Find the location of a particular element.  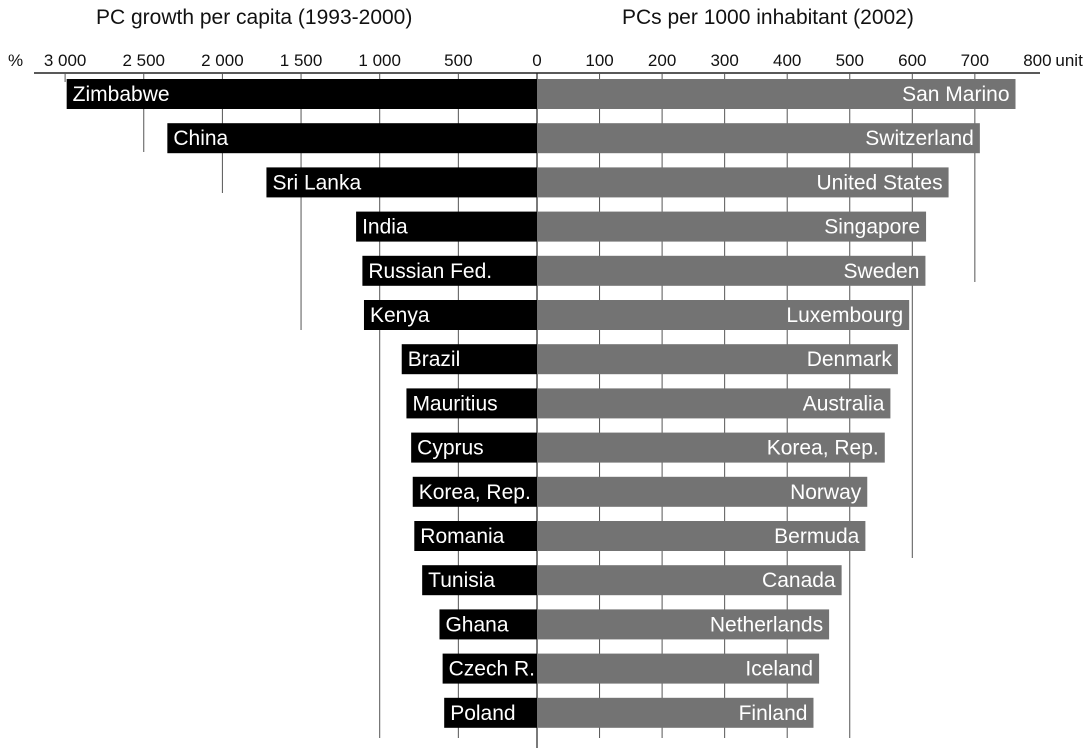

left-bar-label: China is located at coordinates (200, 138).